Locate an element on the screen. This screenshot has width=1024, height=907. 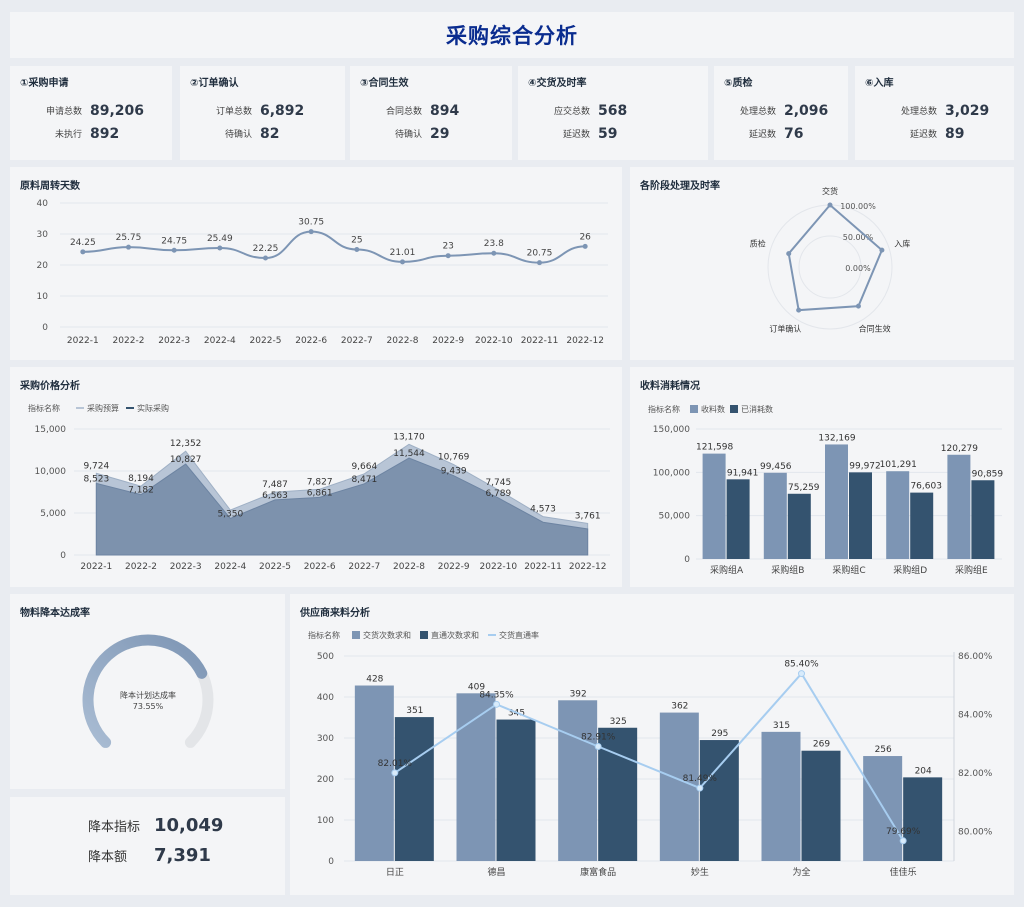
panel-title: 物料降本达成率 is located at coordinates (55, 613).